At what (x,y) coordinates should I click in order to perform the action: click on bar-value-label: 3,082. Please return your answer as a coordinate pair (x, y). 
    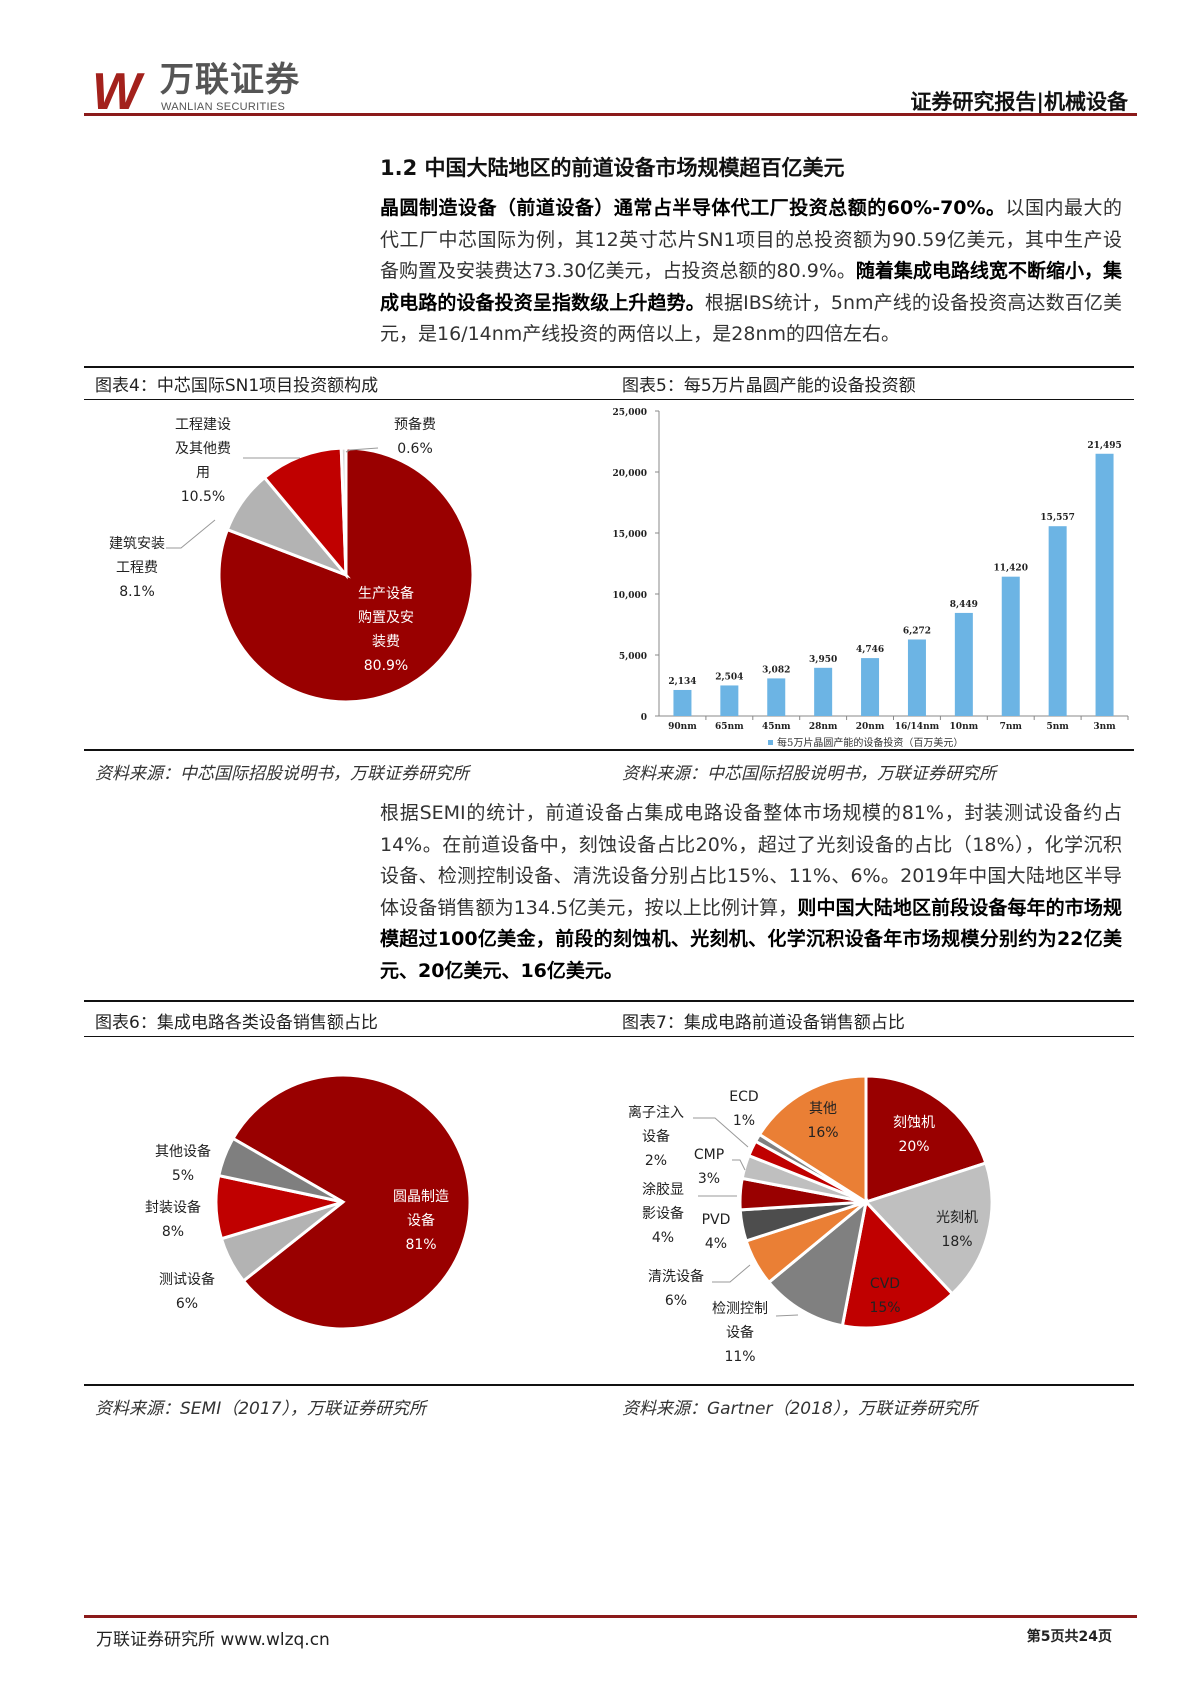
    Looking at the image, I should click on (776, 670).